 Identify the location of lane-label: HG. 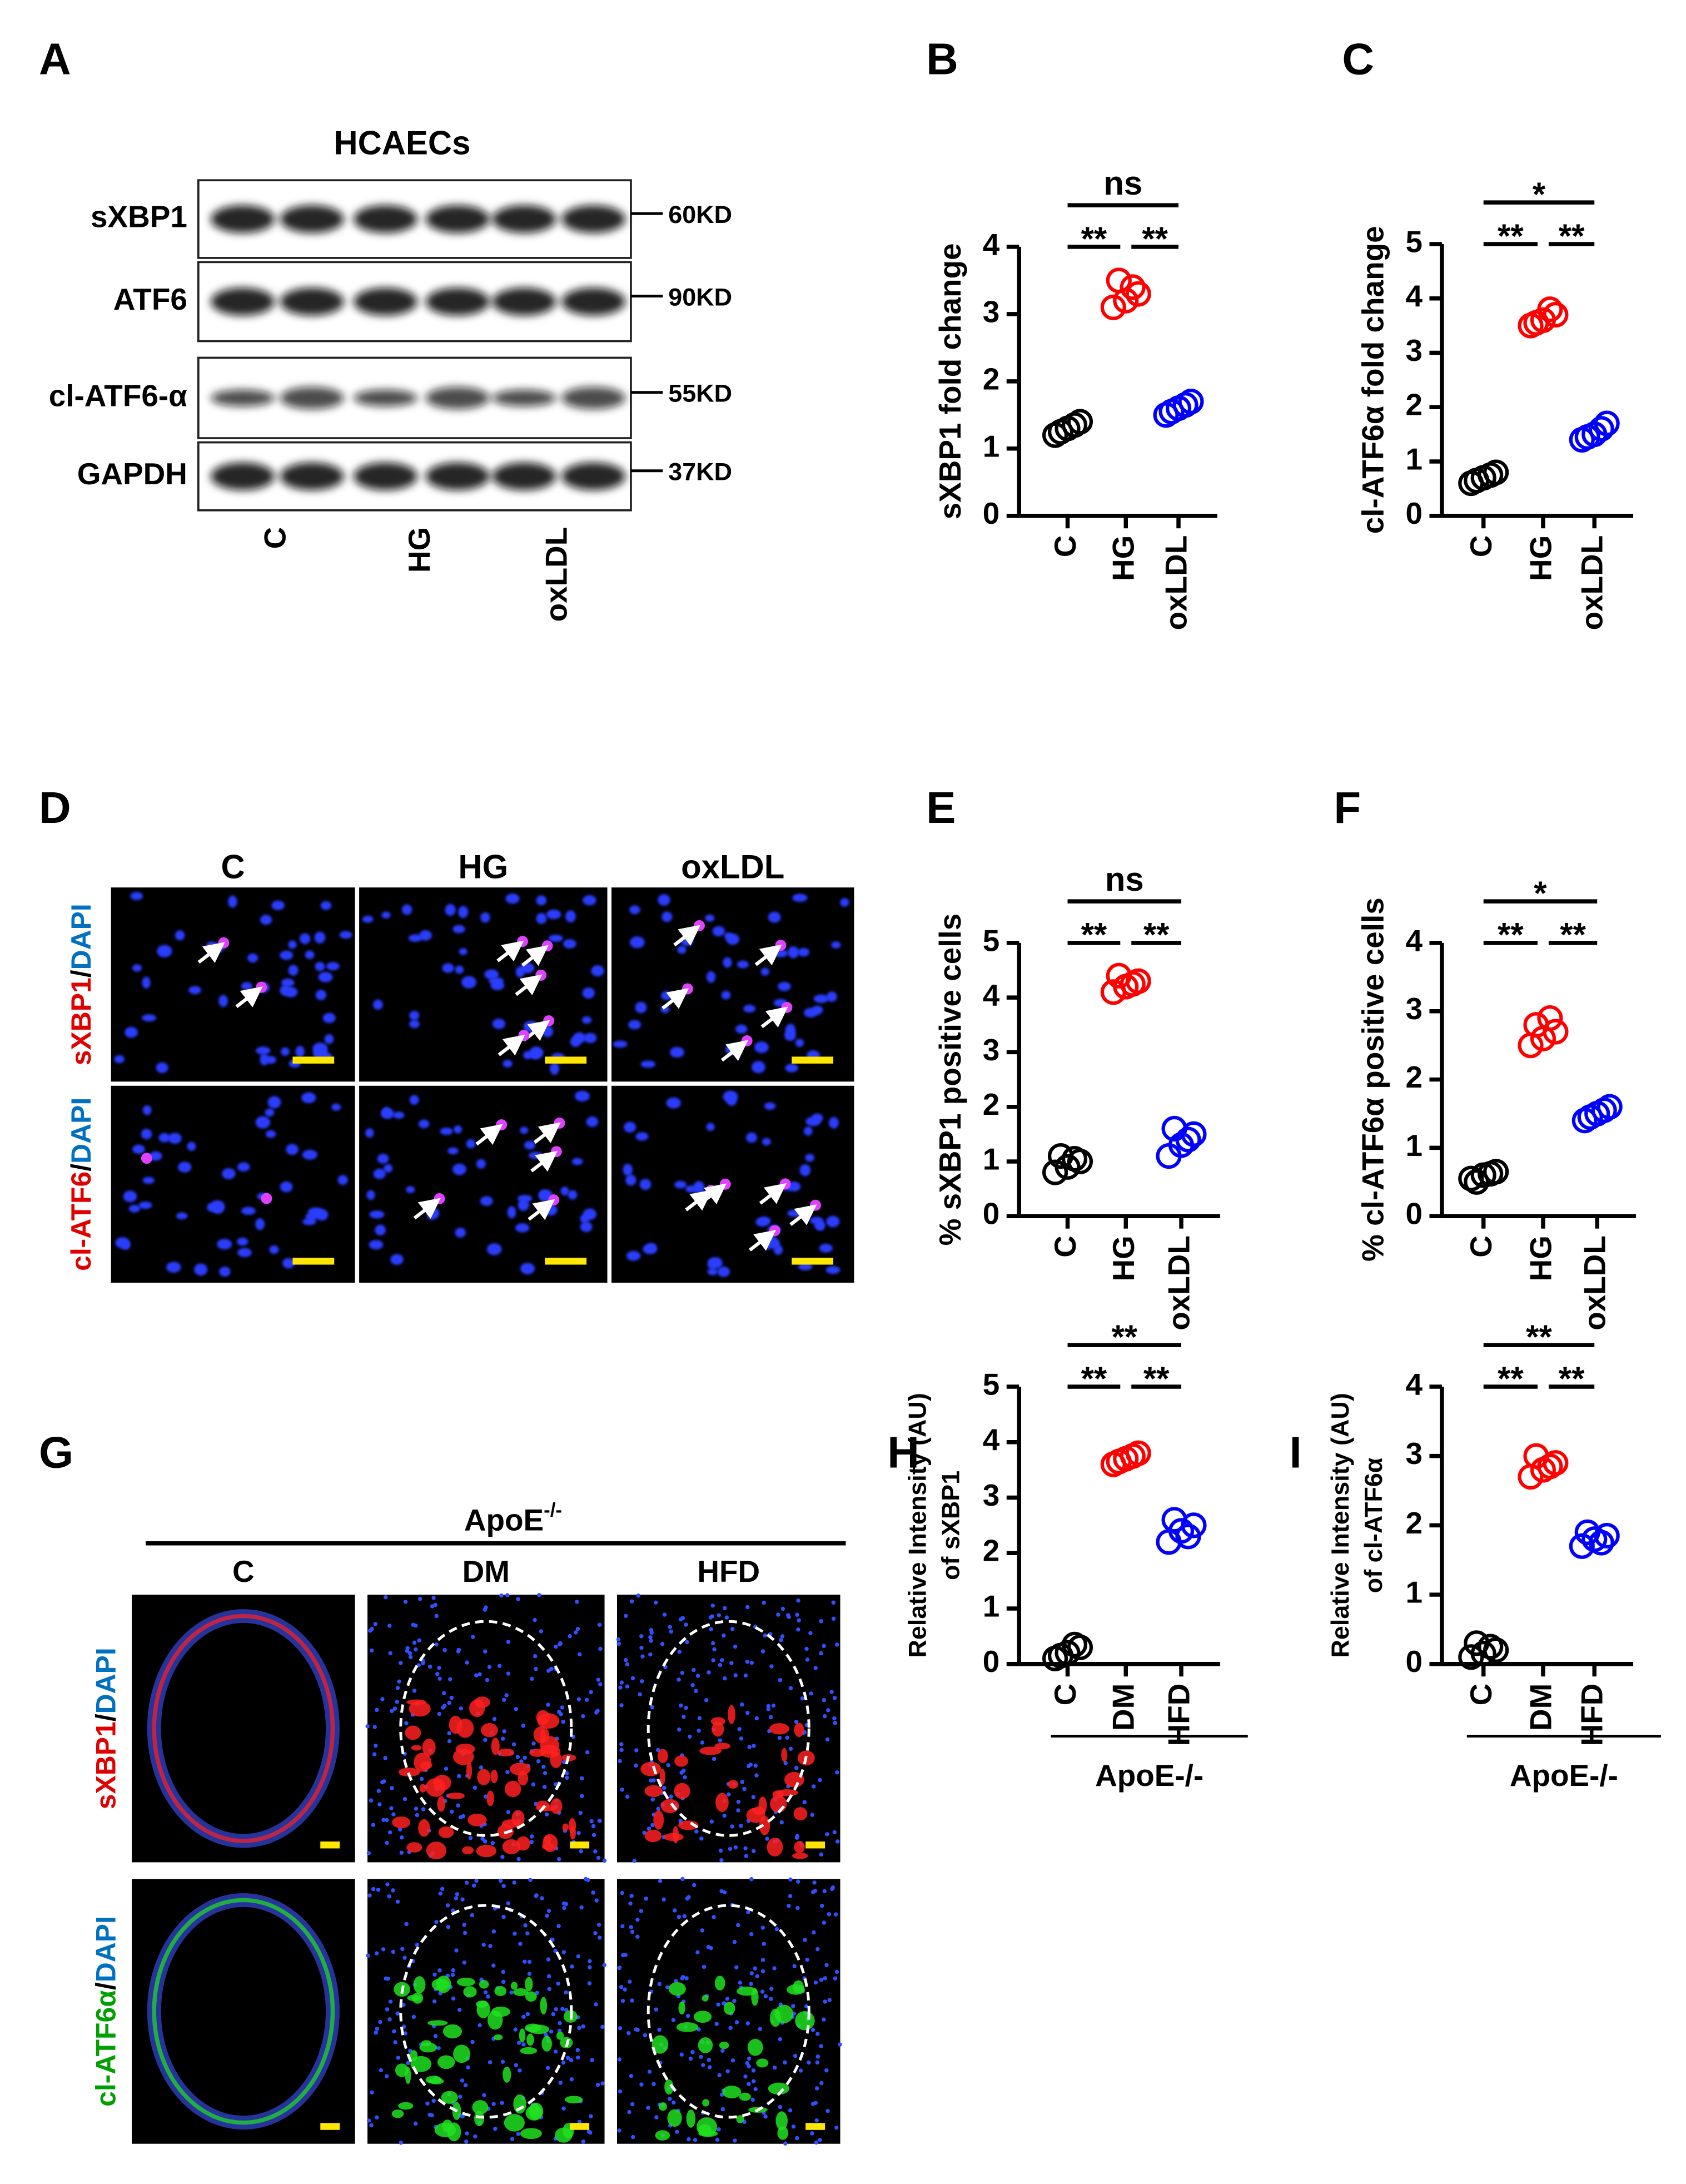
(419, 550).